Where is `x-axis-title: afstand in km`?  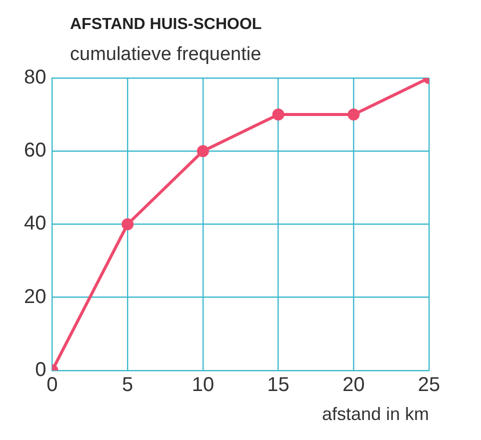
x-axis-title: afstand in km is located at coordinates (375, 414).